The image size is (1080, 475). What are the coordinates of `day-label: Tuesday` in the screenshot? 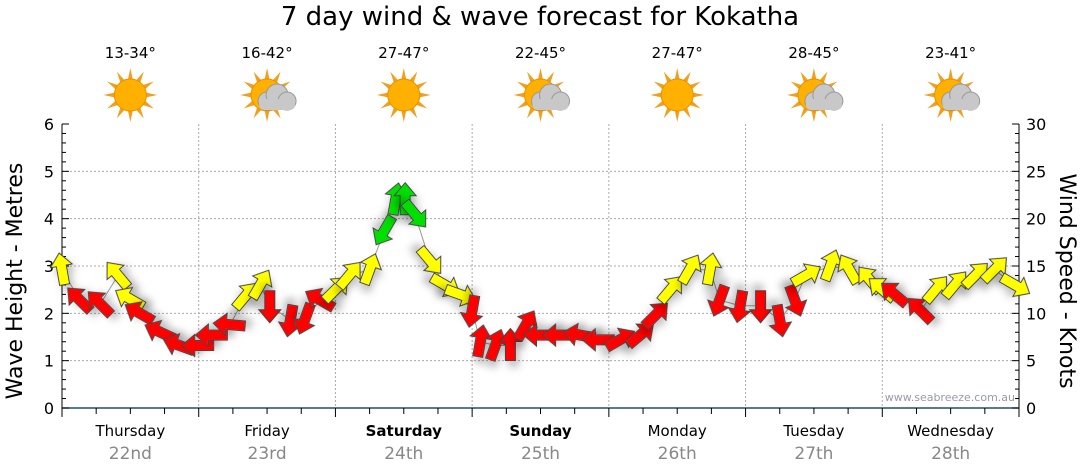 It's located at (813, 431).